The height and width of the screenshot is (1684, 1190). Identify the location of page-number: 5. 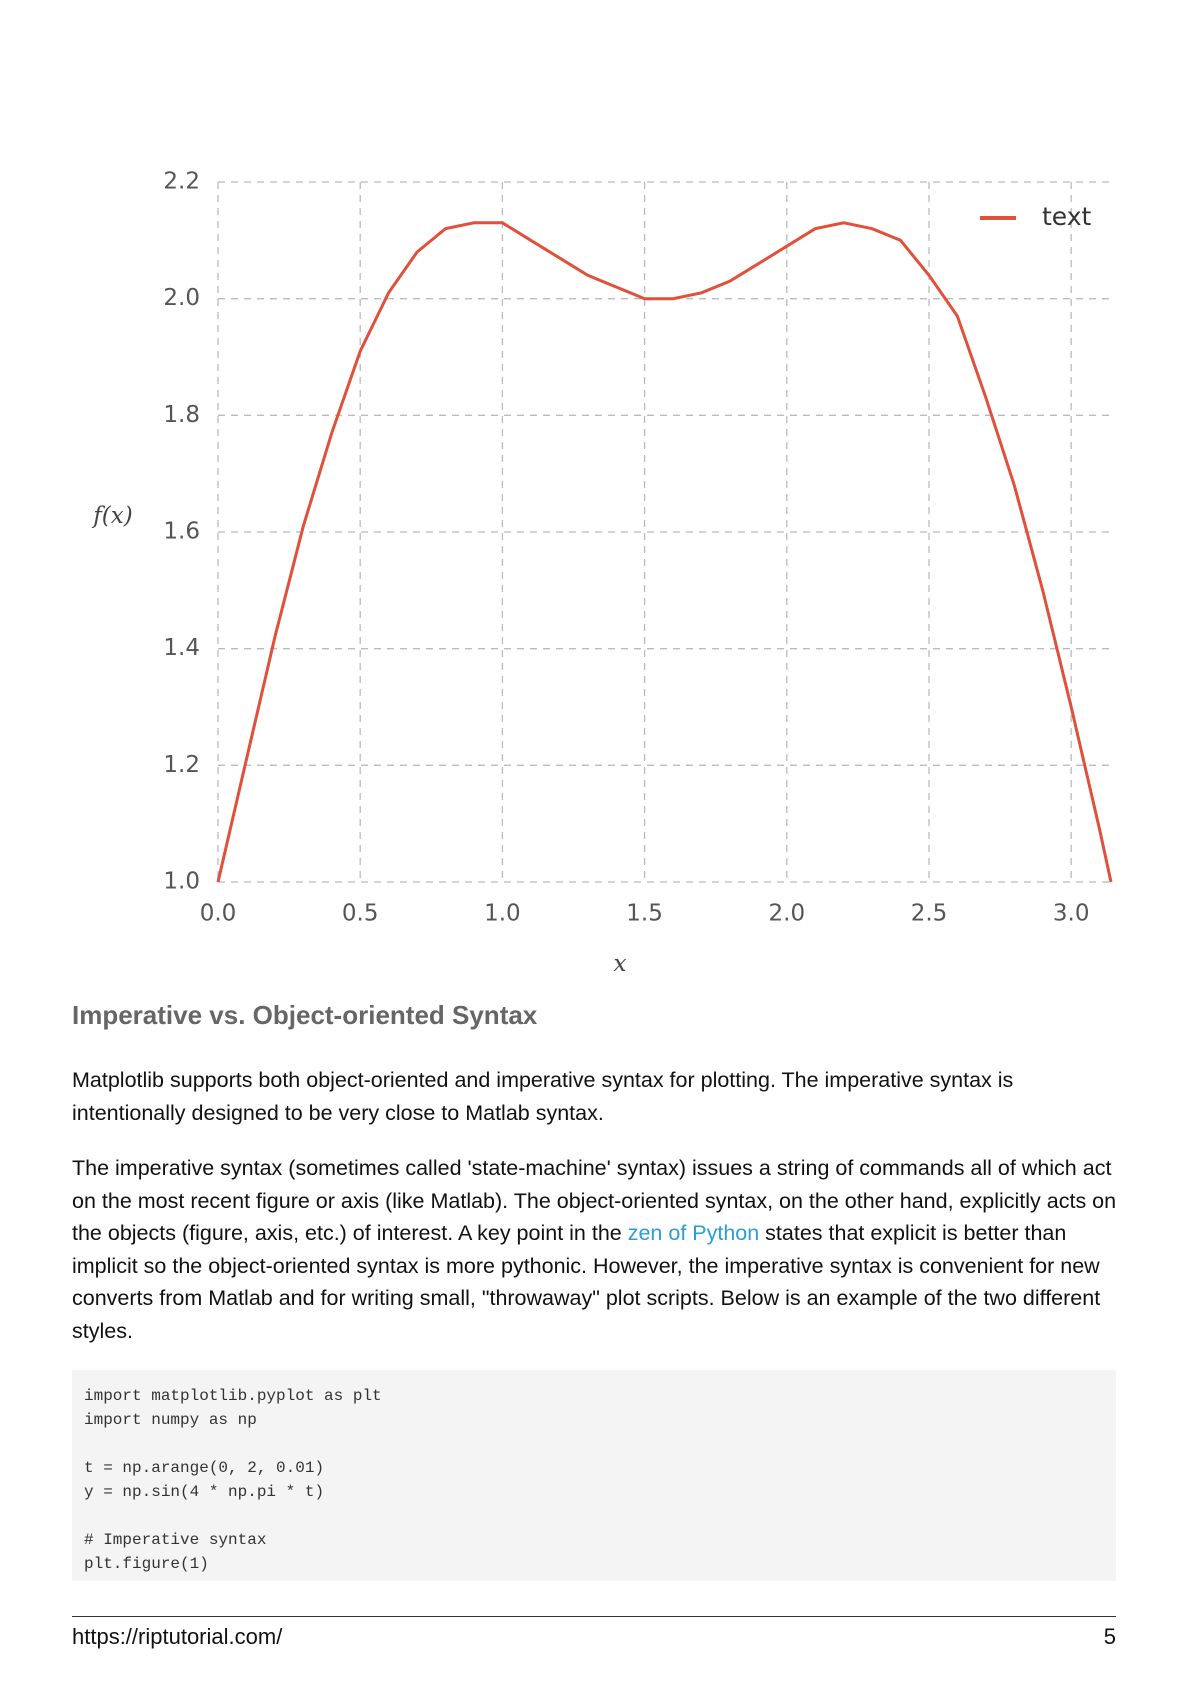
(1109, 1636).